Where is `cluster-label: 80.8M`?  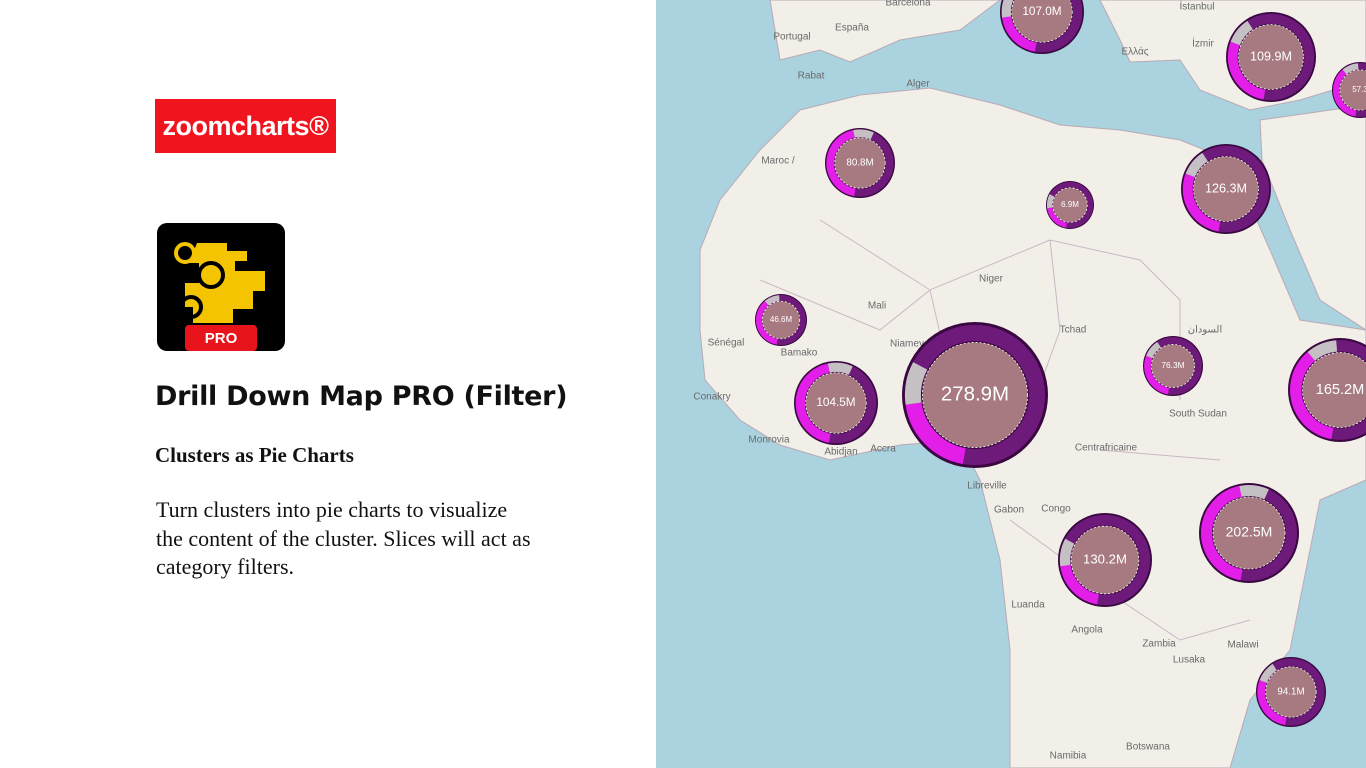 cluster-label: 80.8M is located at coordinates (859, 163).